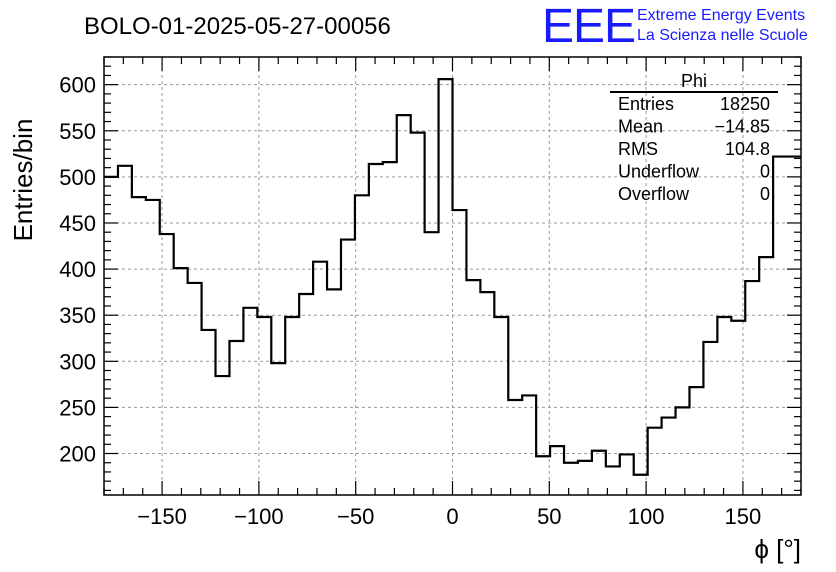 This screenshot has width=836, height=572. What do you see at coordinates (77, 223) in the screenshot?
I see `y-tick-label: 450` at bounding box center [77, 223].